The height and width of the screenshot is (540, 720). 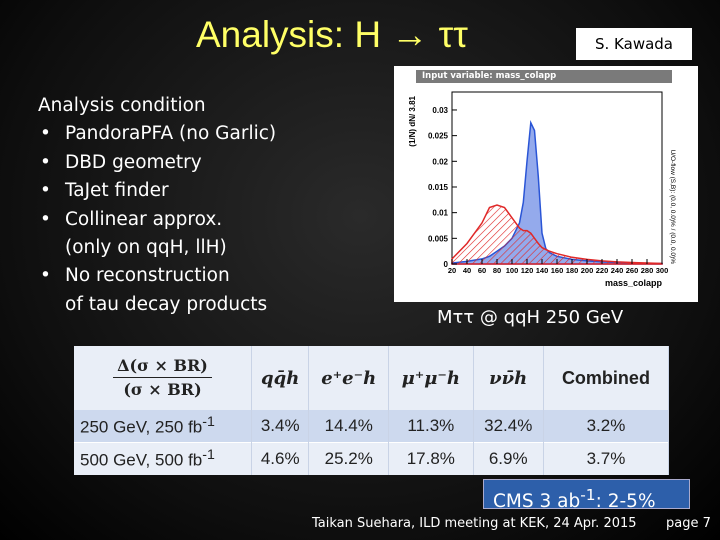 What do you see at coordinates (280, 458) in the screenshot?
I see `table-cell: 4.6%` at bounding box center [280, 458].